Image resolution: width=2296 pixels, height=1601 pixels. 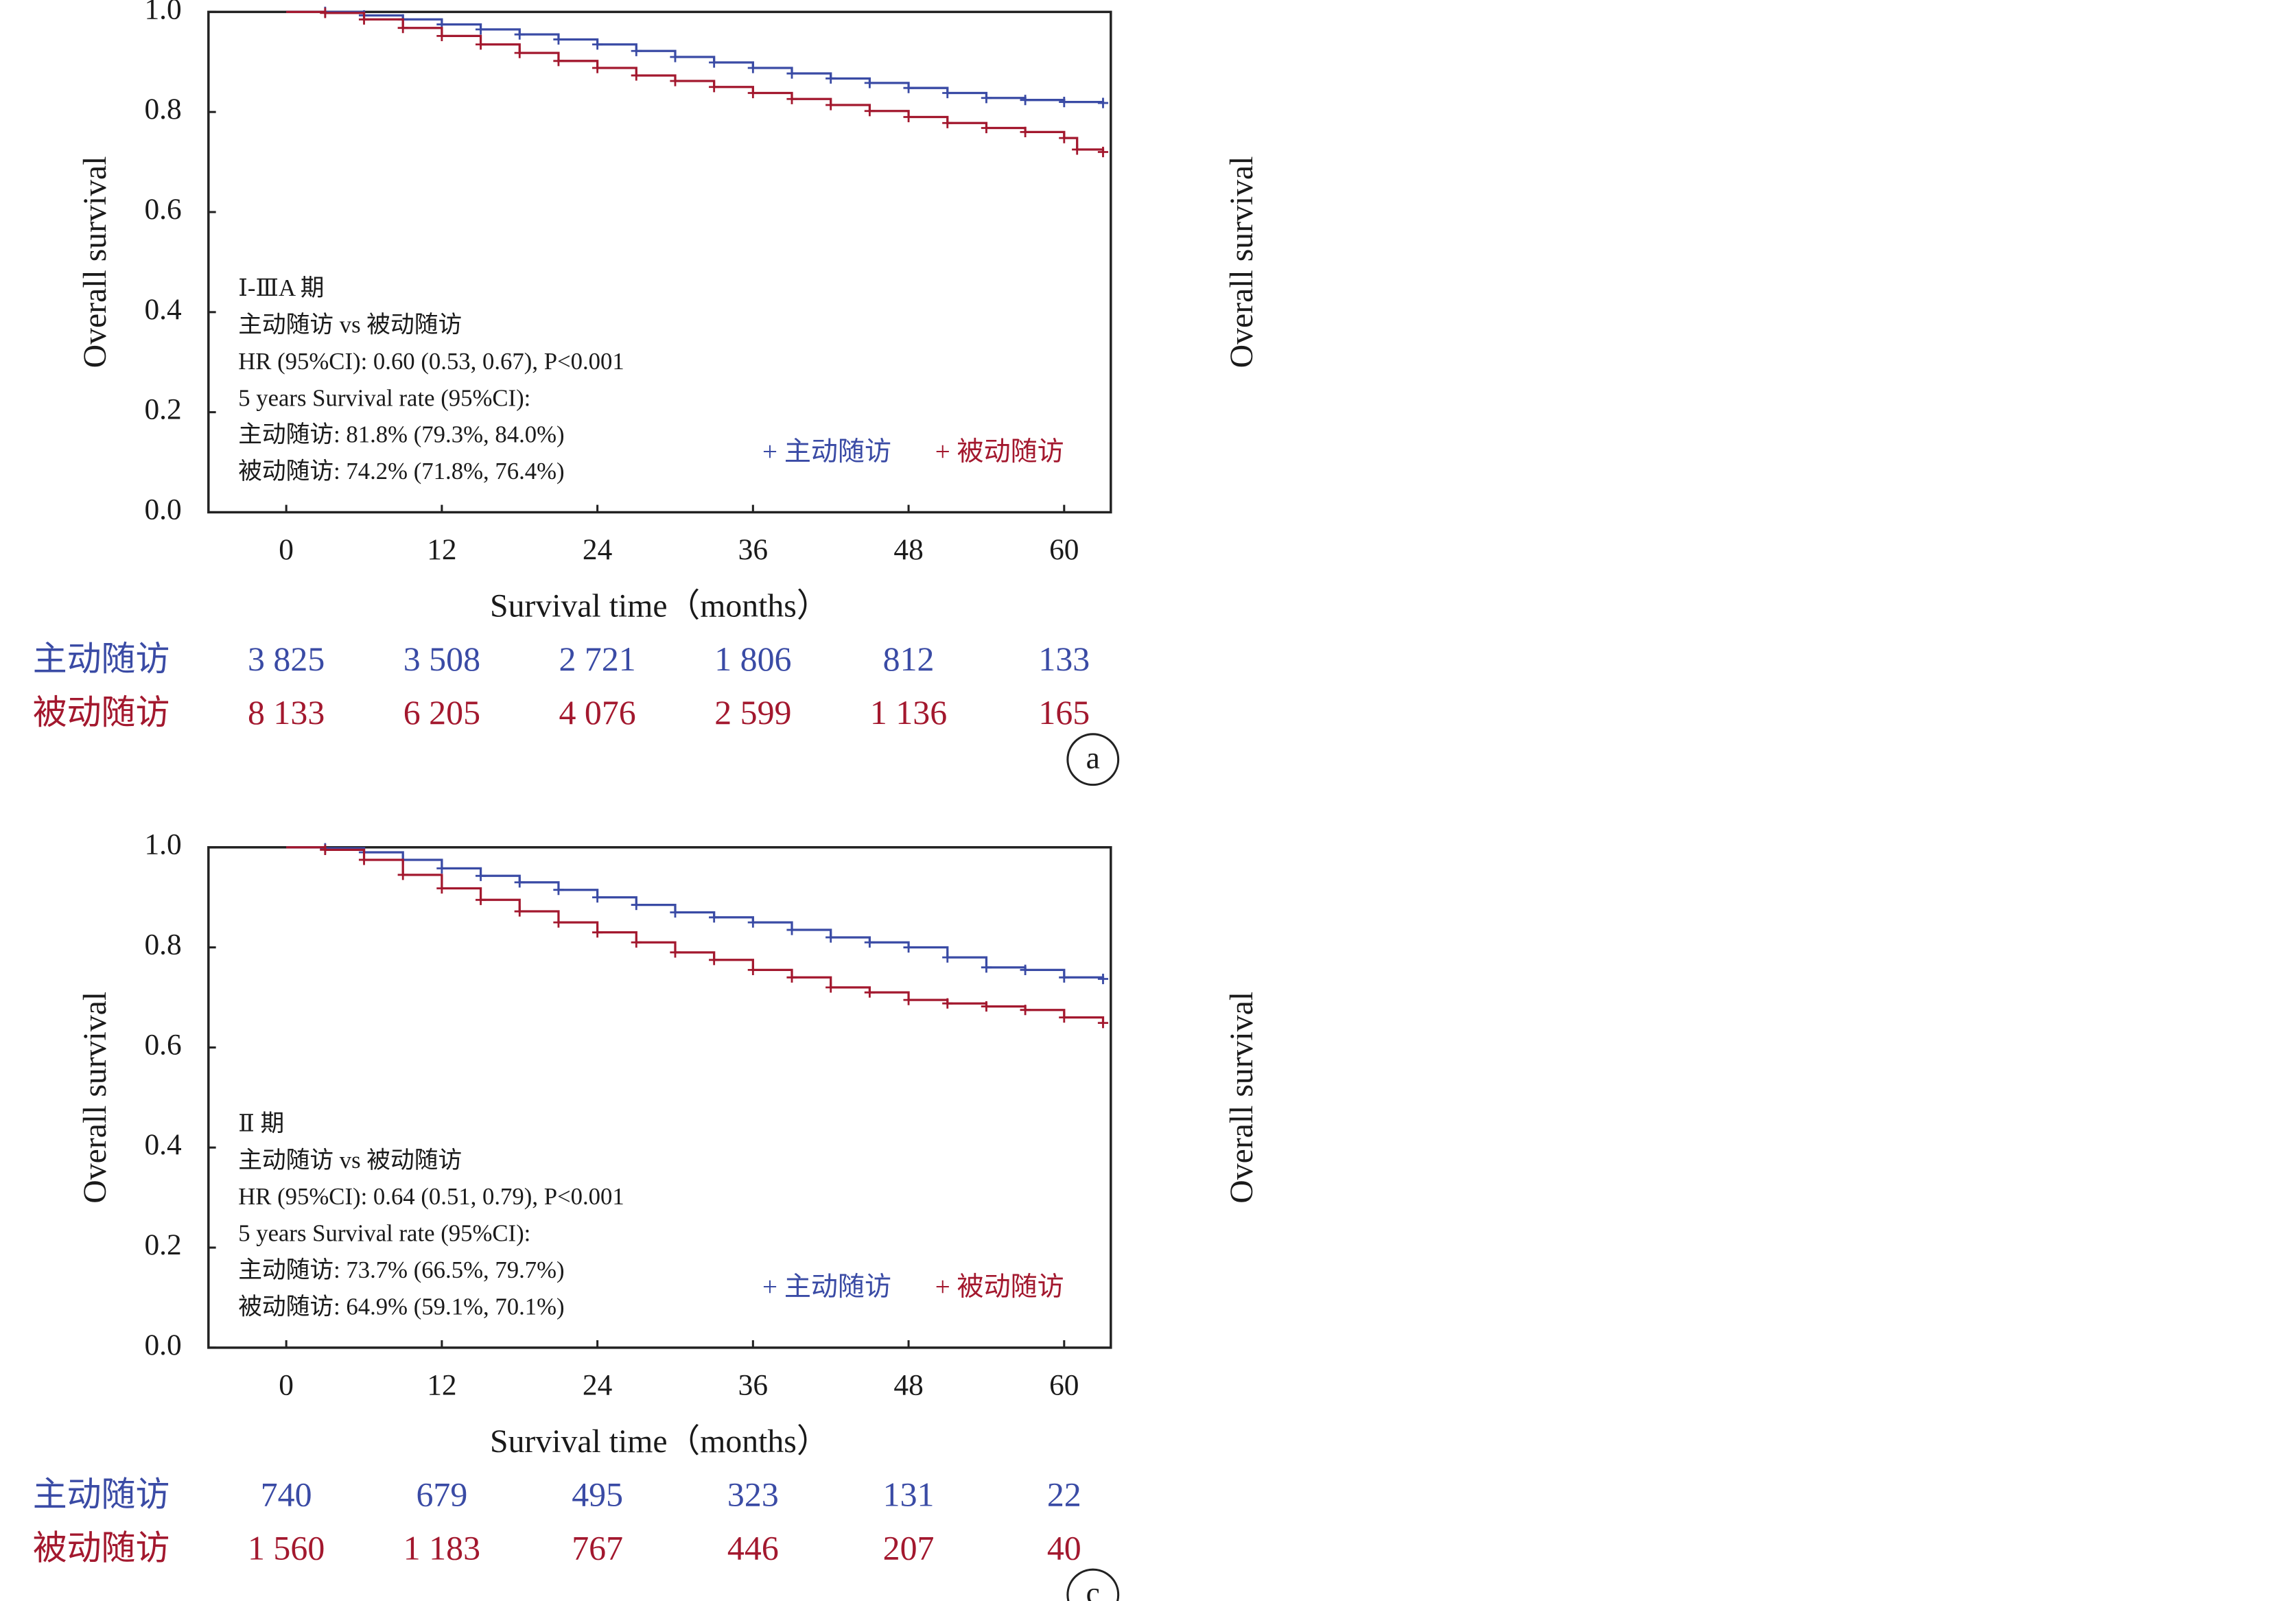 What do you see at coordinates (441, 1548) in the screenshot?
I see `risk-count-passive: 1 183` at bounding box center [441, 1548].